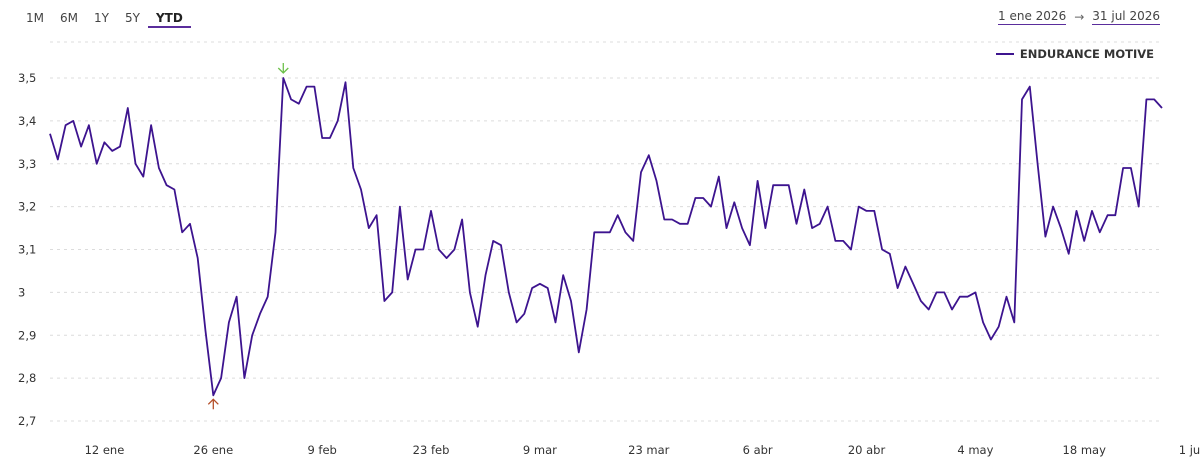  I want to click on y-tick-label: 3,4, so click(27, 121).